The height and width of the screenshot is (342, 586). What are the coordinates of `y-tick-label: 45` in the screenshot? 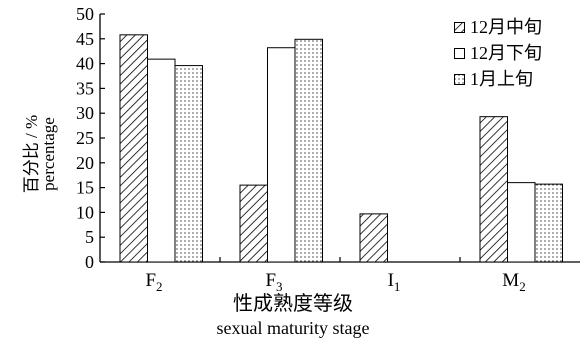 It's located at (85, 39).